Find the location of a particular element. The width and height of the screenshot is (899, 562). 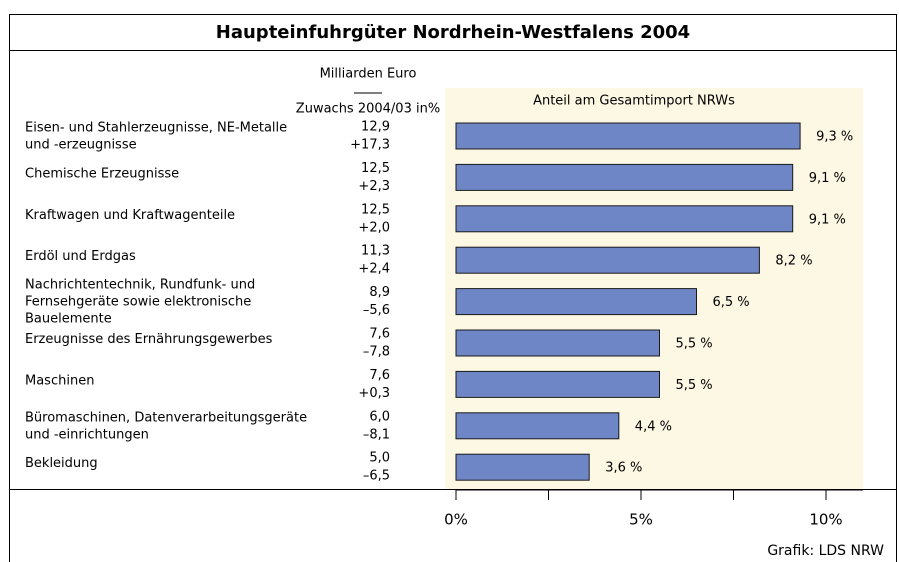

value-label: 9,3 % is located at coordinates (834, 137).